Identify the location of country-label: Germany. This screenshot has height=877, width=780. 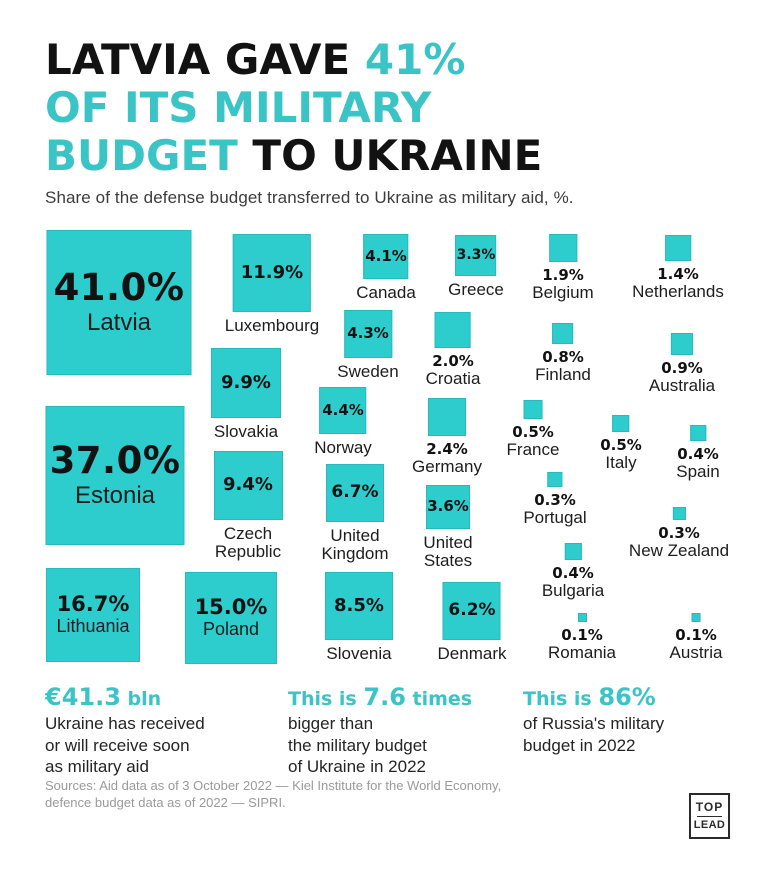
(447, 466).